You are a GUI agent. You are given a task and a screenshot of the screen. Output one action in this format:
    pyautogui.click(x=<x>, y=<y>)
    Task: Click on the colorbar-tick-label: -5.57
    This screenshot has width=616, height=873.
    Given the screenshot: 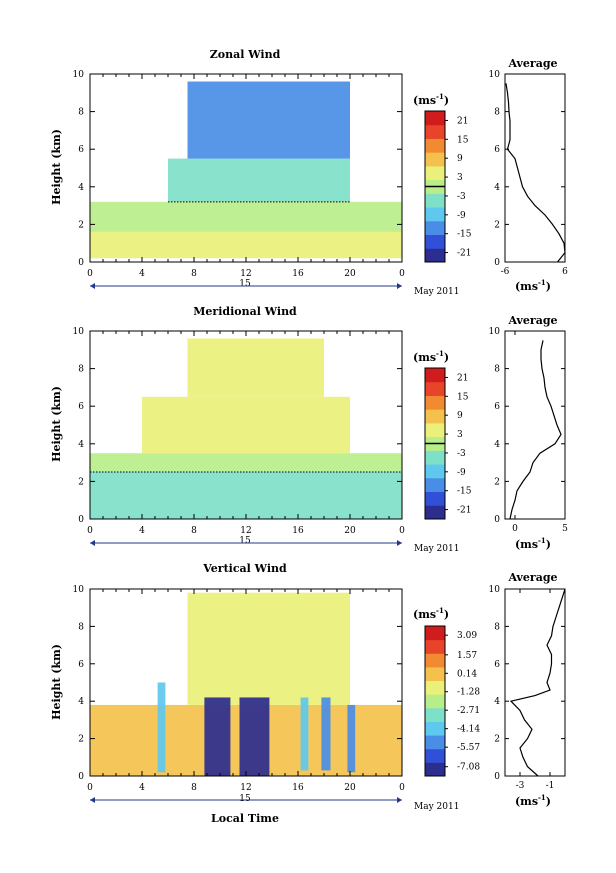 What is the action you would take?
    pyautogui.click(x=468, y=748)
    